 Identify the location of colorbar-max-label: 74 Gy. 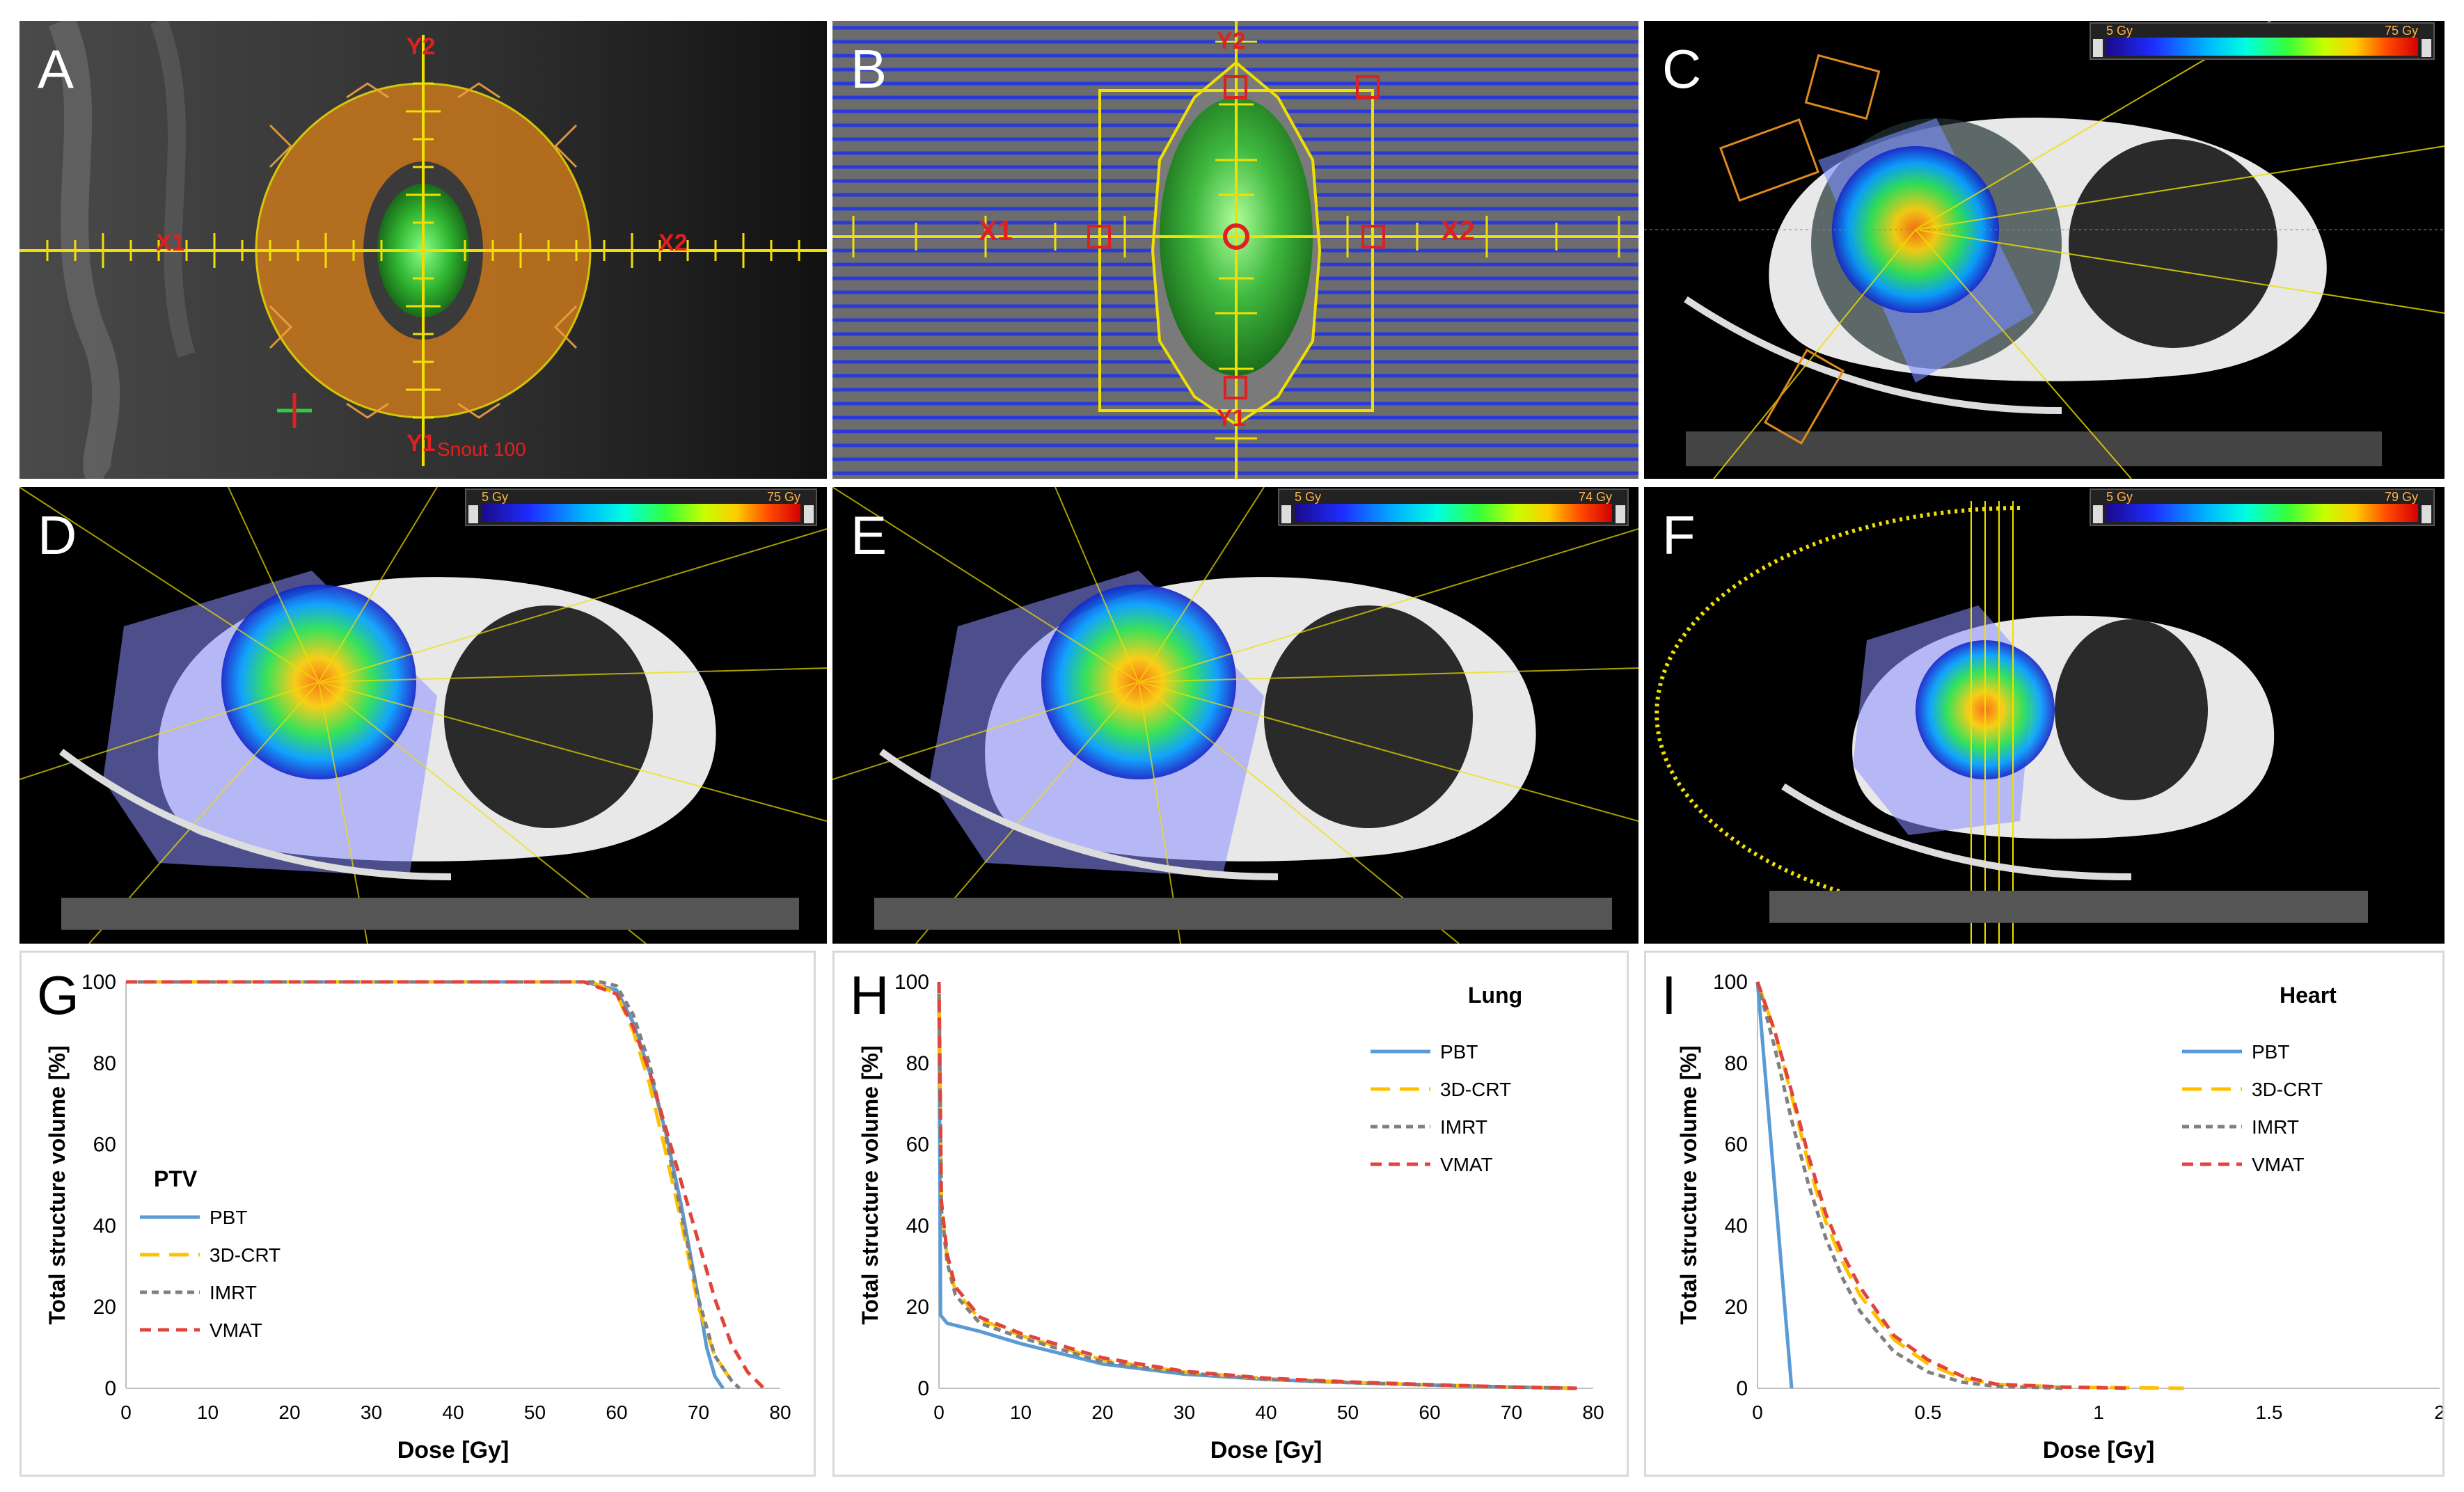
(1595, 497).